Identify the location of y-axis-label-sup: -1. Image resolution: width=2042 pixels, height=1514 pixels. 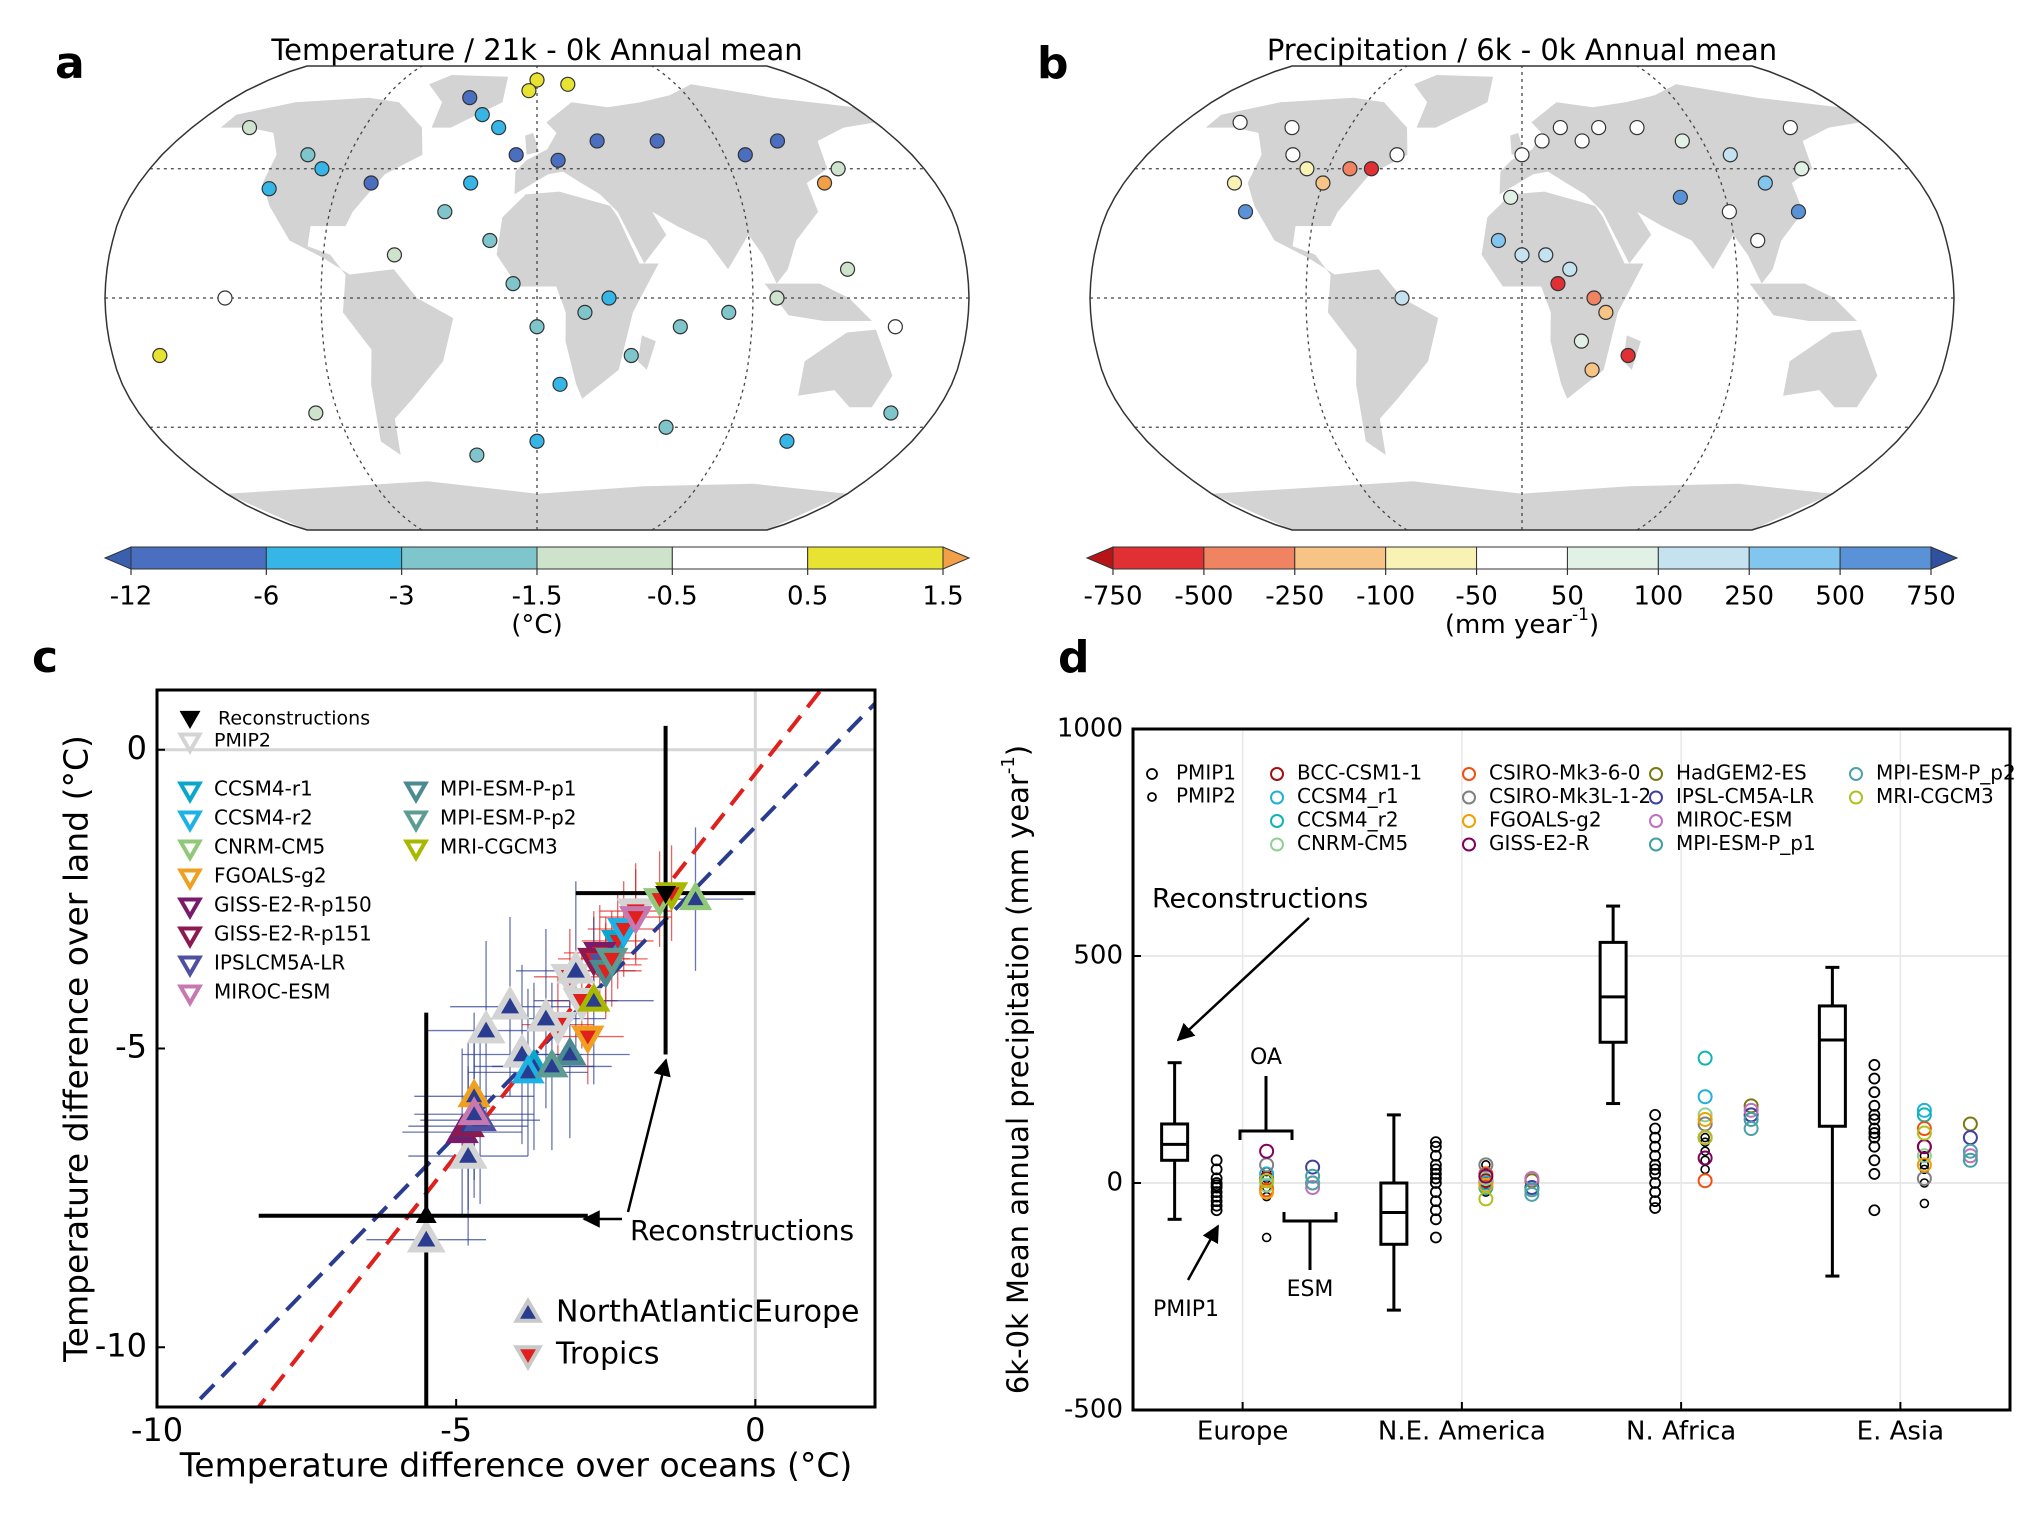
(1008, 765).